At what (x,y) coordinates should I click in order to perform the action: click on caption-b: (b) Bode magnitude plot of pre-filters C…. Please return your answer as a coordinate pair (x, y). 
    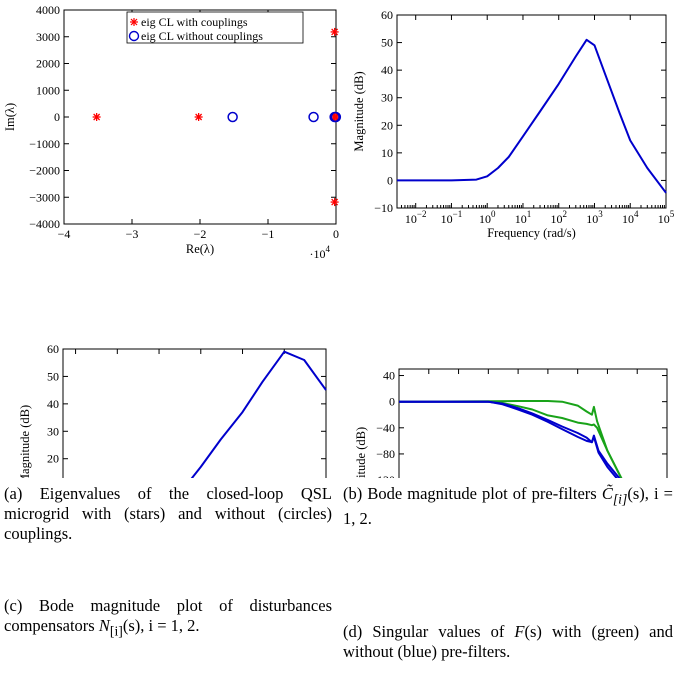
    Looking at the image, I should click on (508, 506).